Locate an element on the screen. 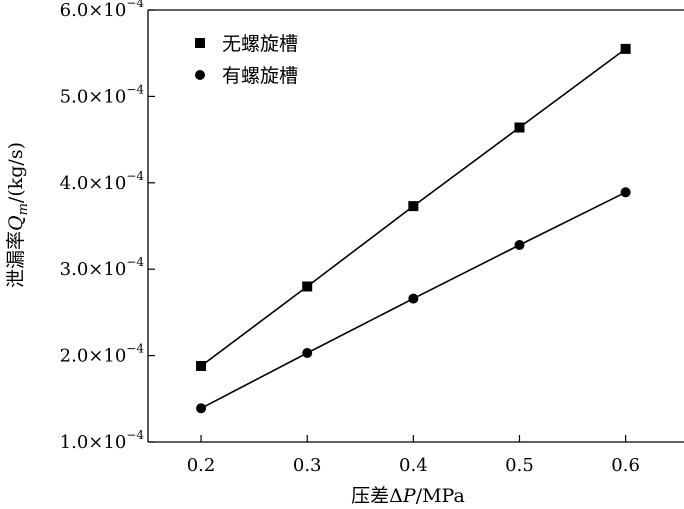  legend-label: 有螺旋槽 is located at coordinates (260, 76).